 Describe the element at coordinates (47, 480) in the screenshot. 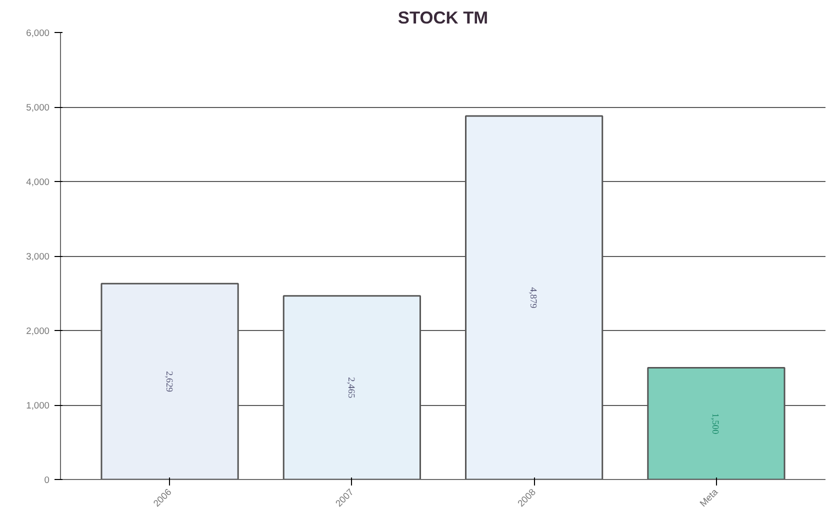

I see `y-tick-label: 0` at that location.